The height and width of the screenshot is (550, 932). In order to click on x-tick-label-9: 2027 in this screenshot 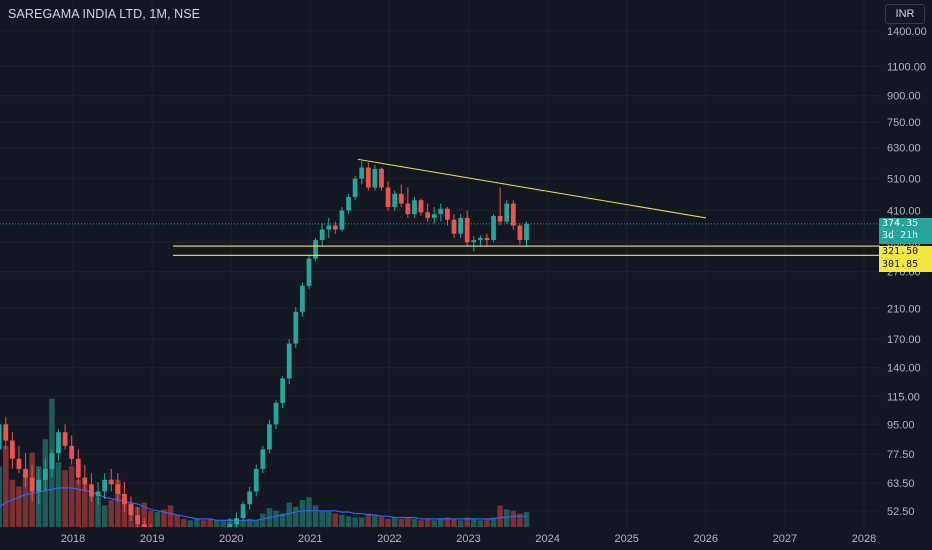, I will do `click(785, 539)`.